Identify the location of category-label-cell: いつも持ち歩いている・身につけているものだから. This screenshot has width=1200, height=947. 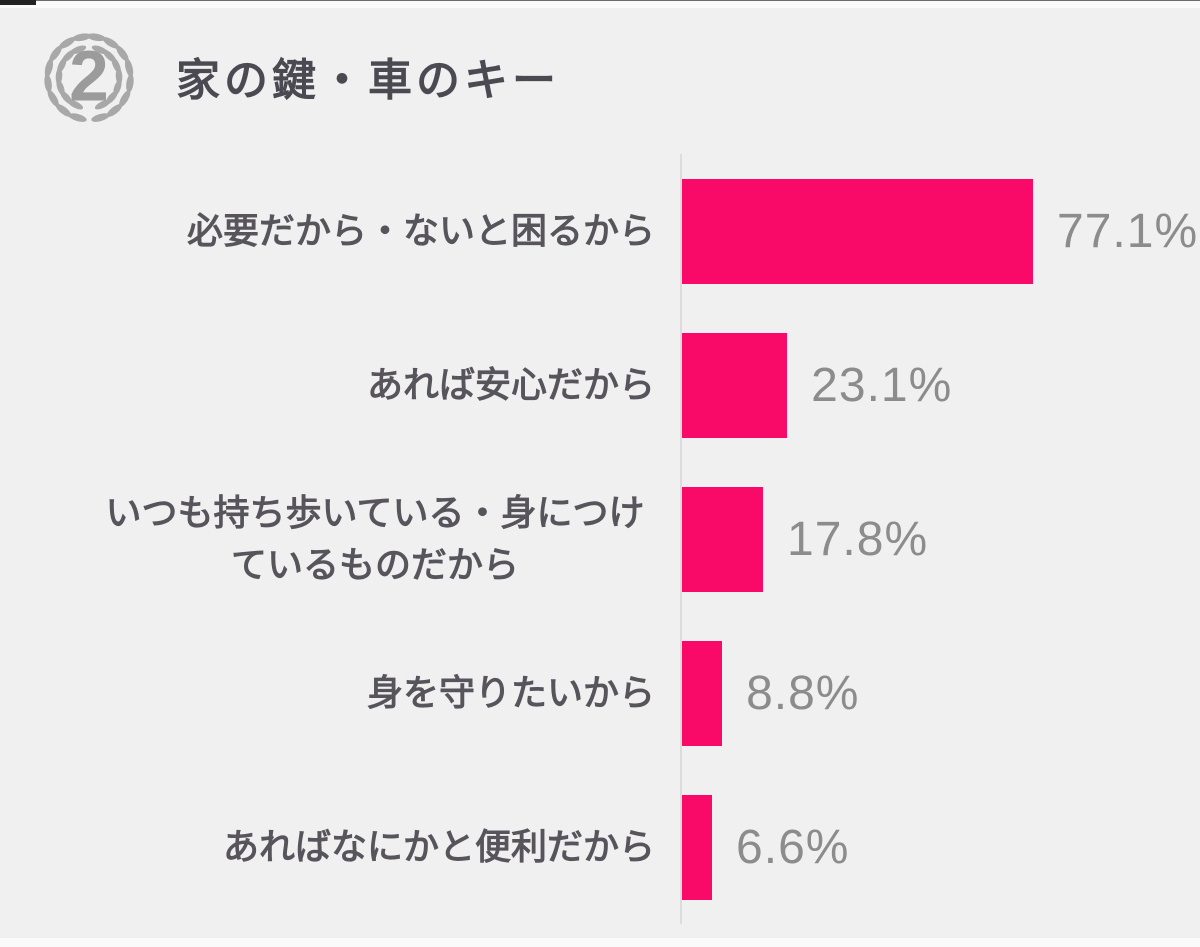
(340, 539).